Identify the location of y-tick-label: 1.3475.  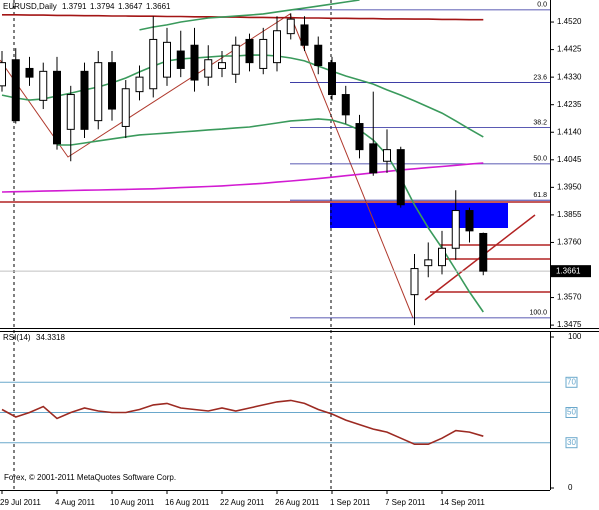
(569, 324).